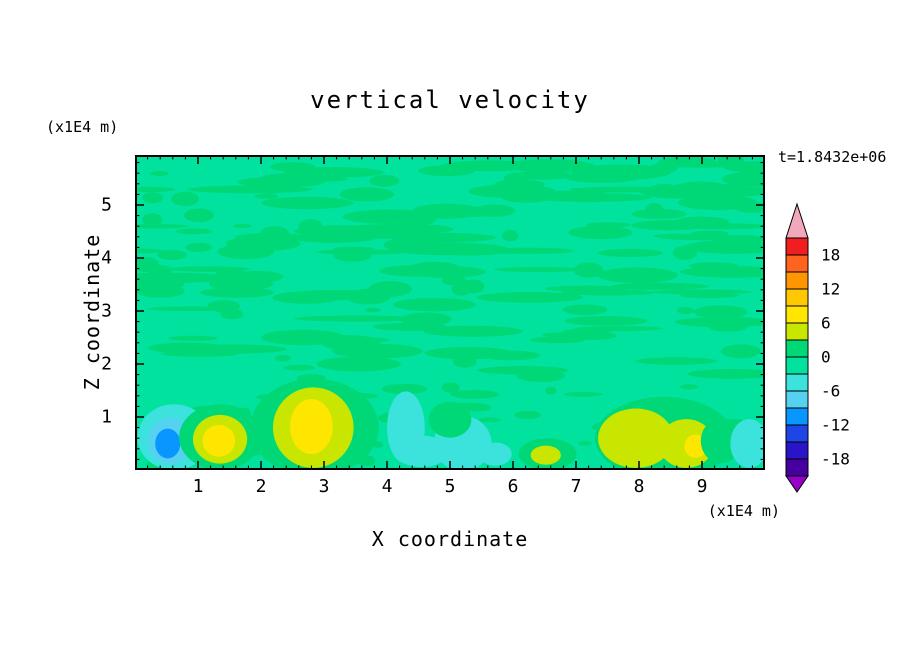 The image size is (904, 654). What do you see at coordinates (830, 391) in the screenshot?
I see `colorbar-tick-label: -6` at bounding box center [830, 391].